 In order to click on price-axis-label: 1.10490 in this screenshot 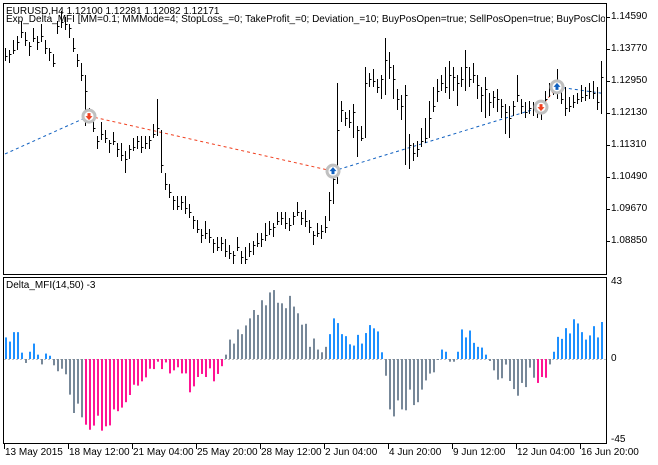, I will do `click(629, 176)`.